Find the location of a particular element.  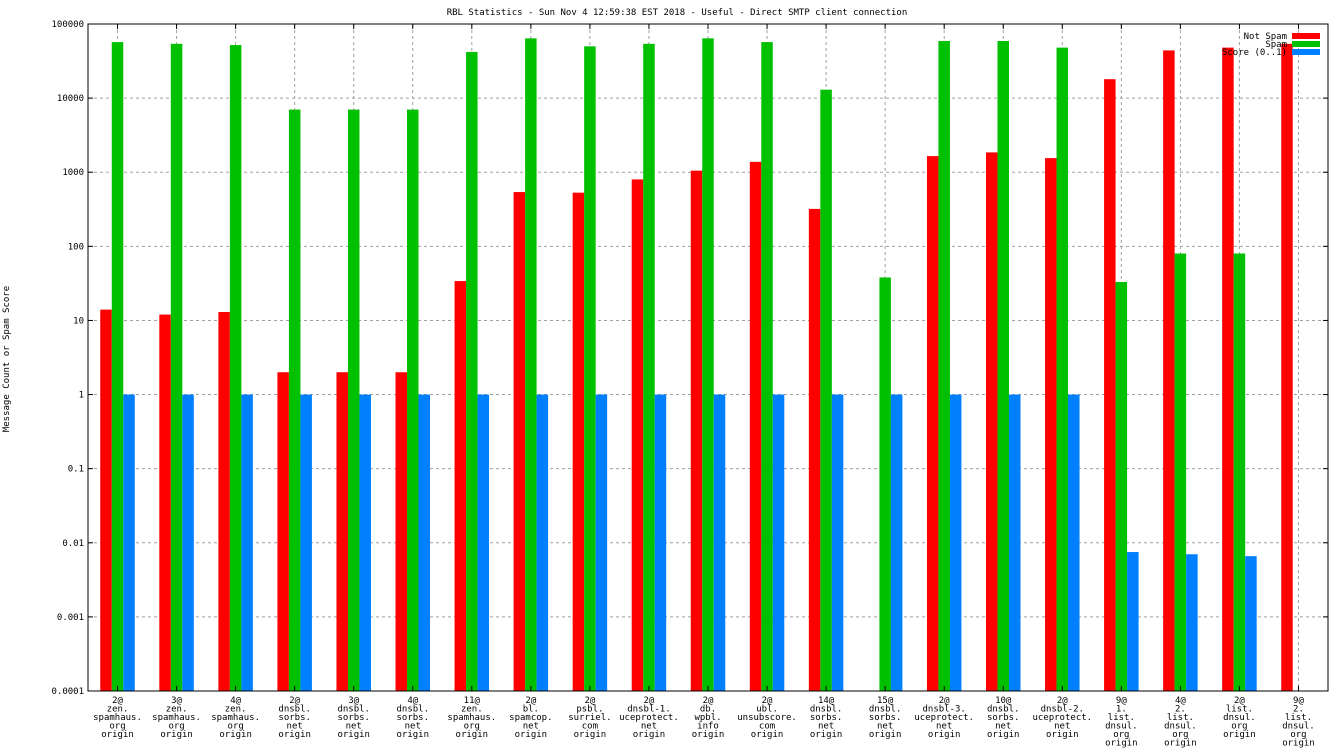

y-tick-label: 100 is located at coordinates (76, 247).